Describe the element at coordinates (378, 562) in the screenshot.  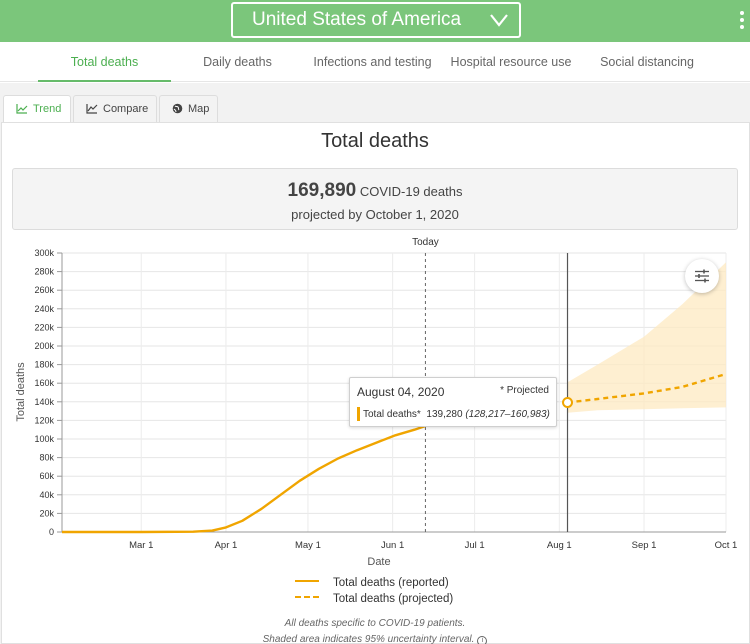
I see `x-axis-title: Date` at that location.